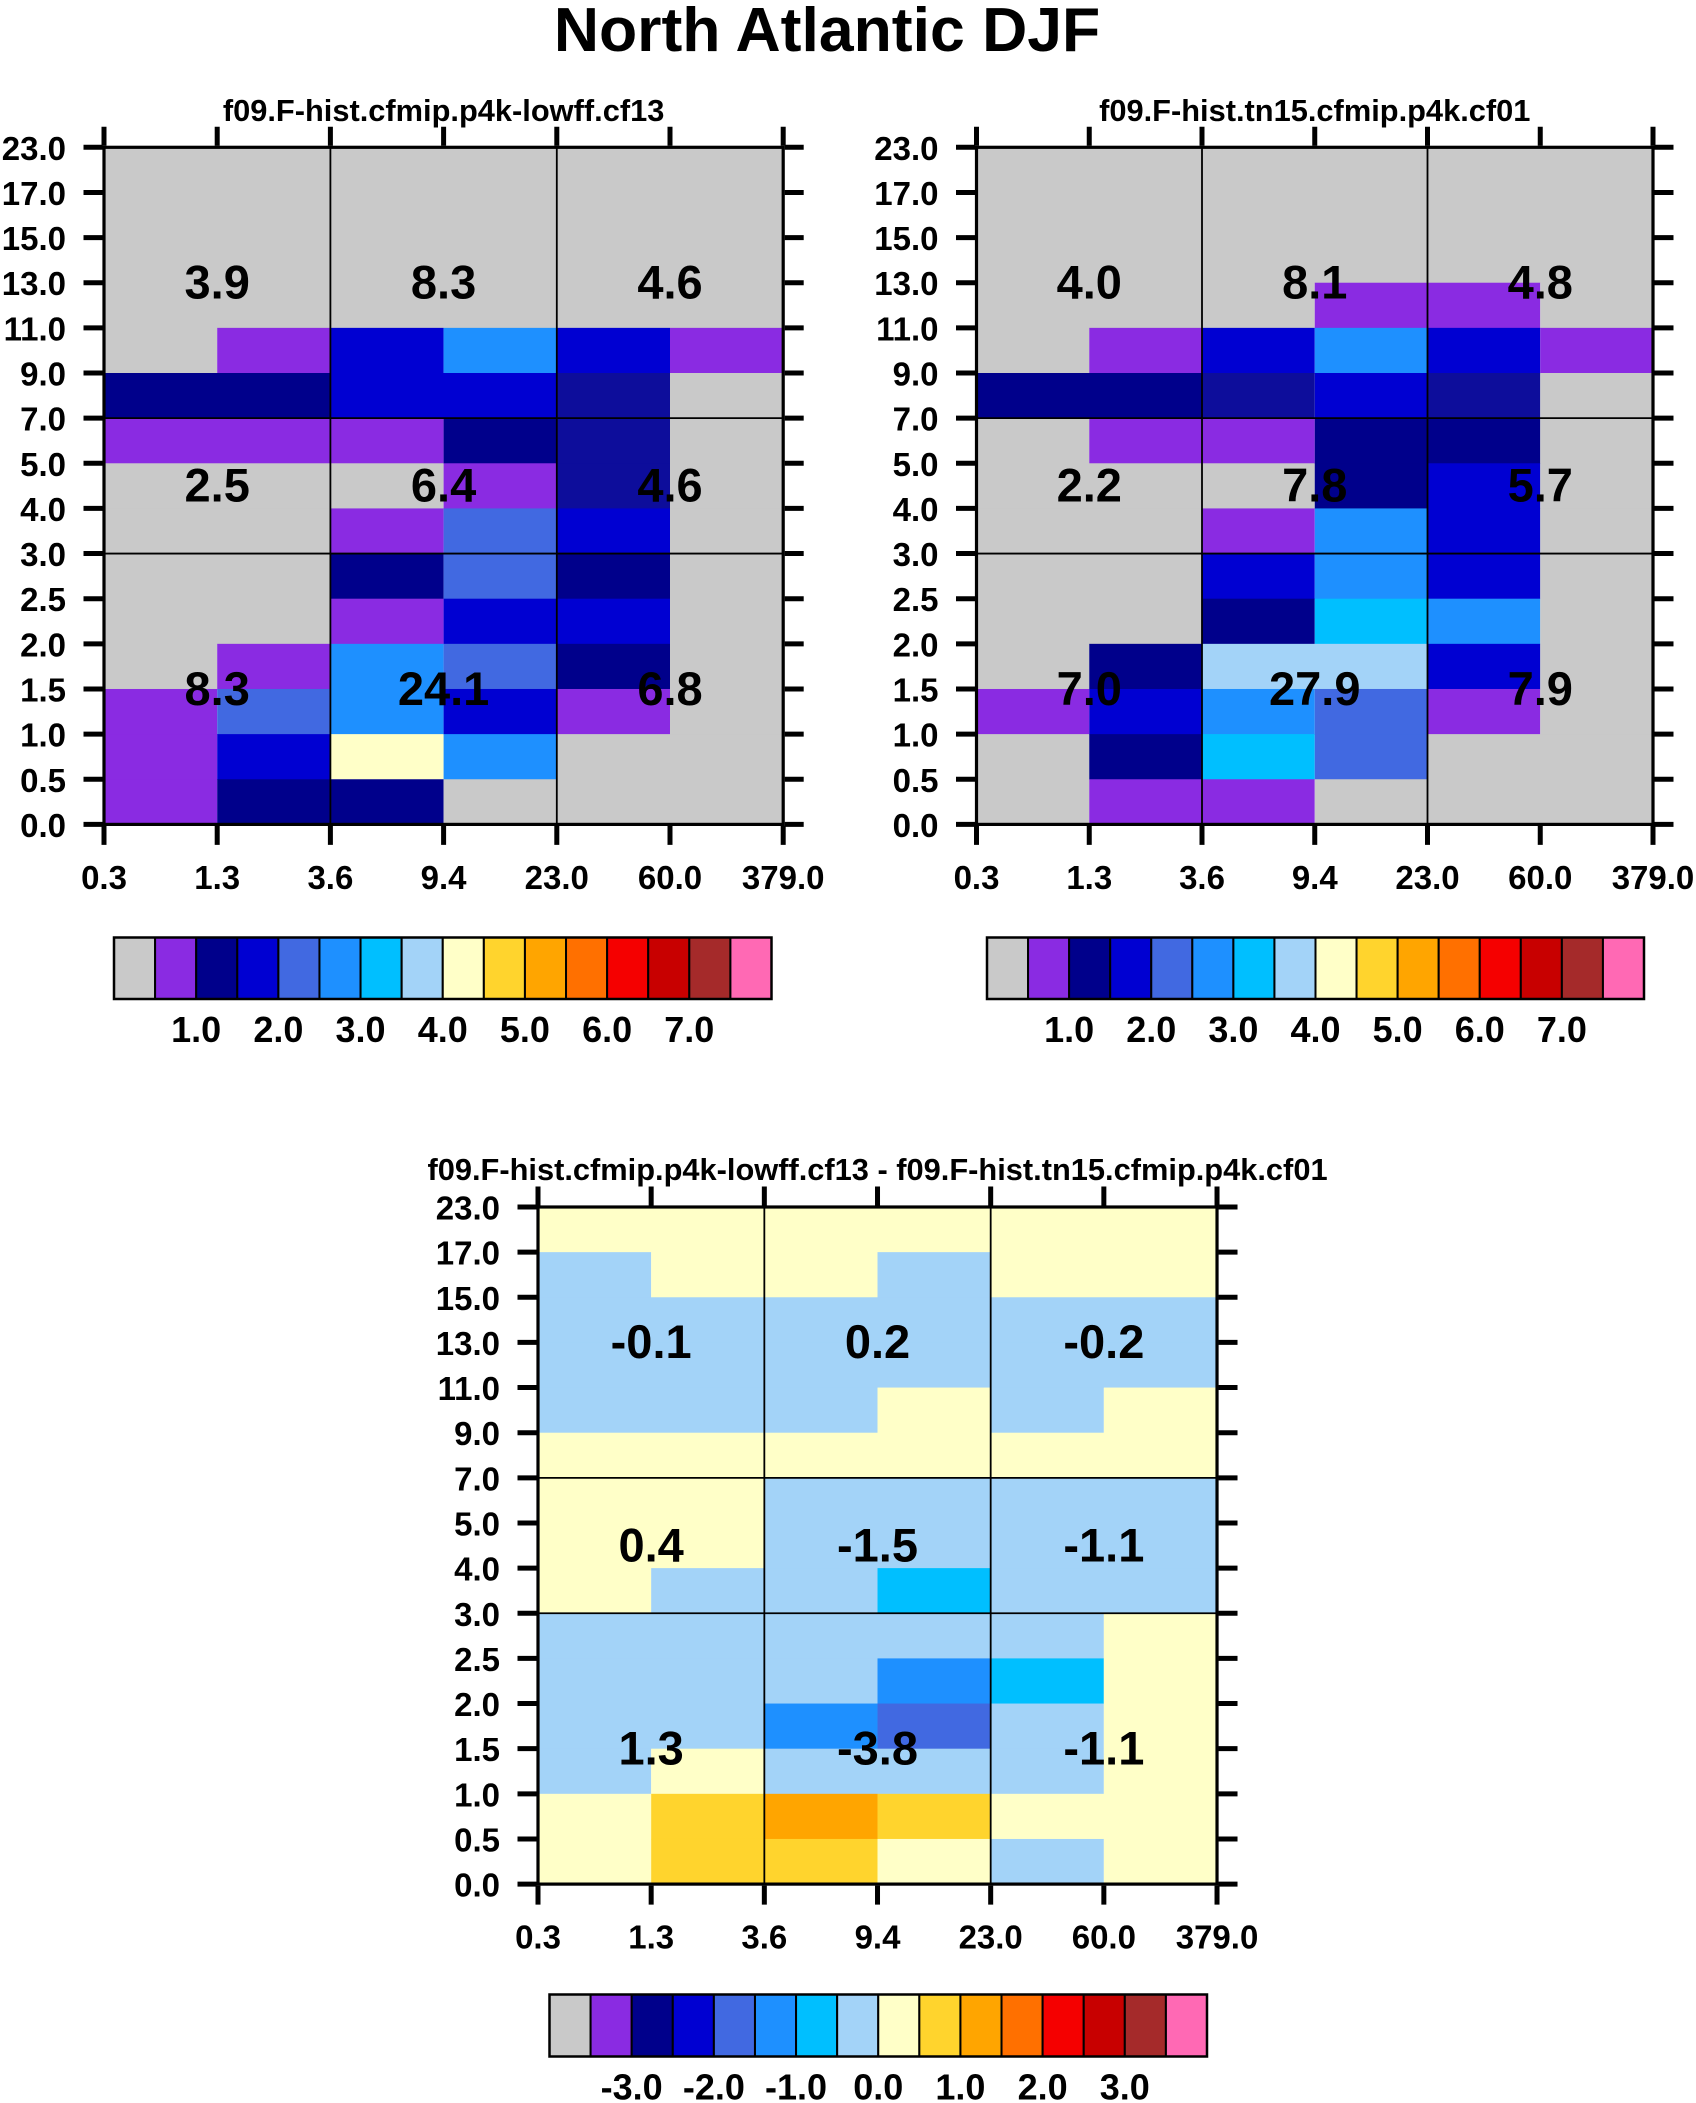 The image size is (1696, 2103). Describe the element at coordinates (443, 688) in the screenshot. I see `svg-text: 24.1` at that location.